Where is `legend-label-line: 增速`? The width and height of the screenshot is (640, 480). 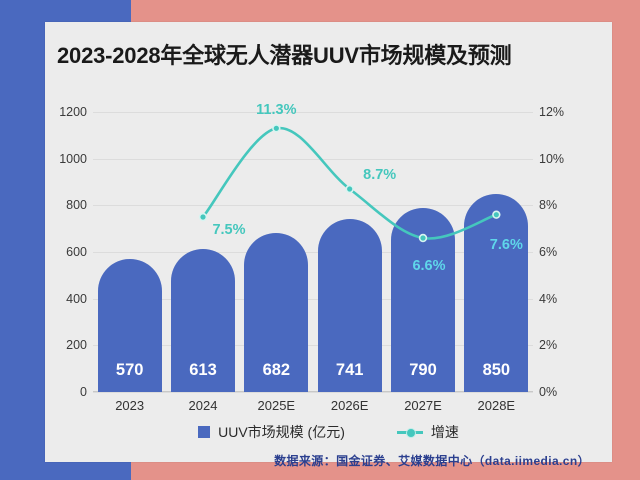
legend-label-line: 增速 is located at coordinates (444, 432).